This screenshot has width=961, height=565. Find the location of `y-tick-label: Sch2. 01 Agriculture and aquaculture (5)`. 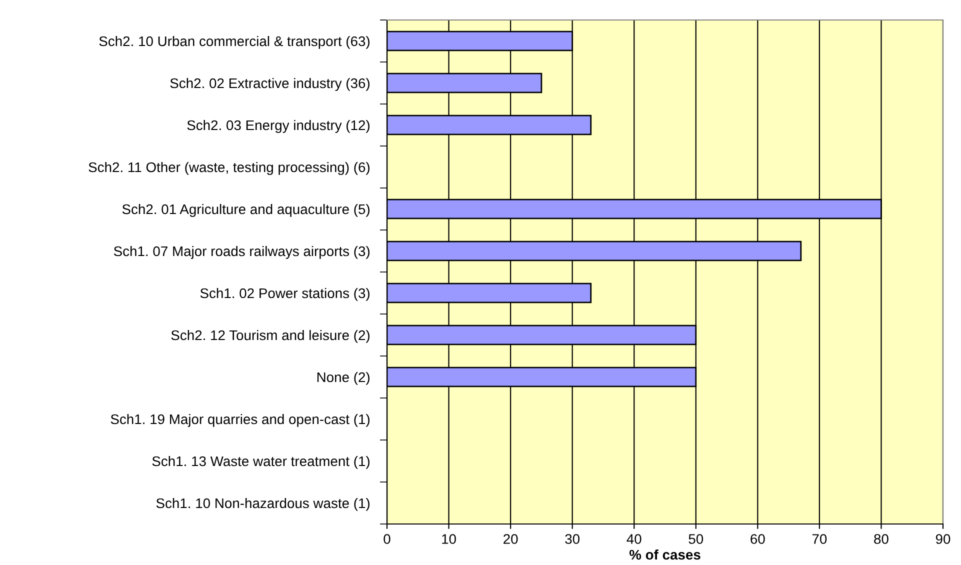

y-tick-label: Sch2. 01 Agriculture and aquaculture (5) is located at coordinates (246, 210).